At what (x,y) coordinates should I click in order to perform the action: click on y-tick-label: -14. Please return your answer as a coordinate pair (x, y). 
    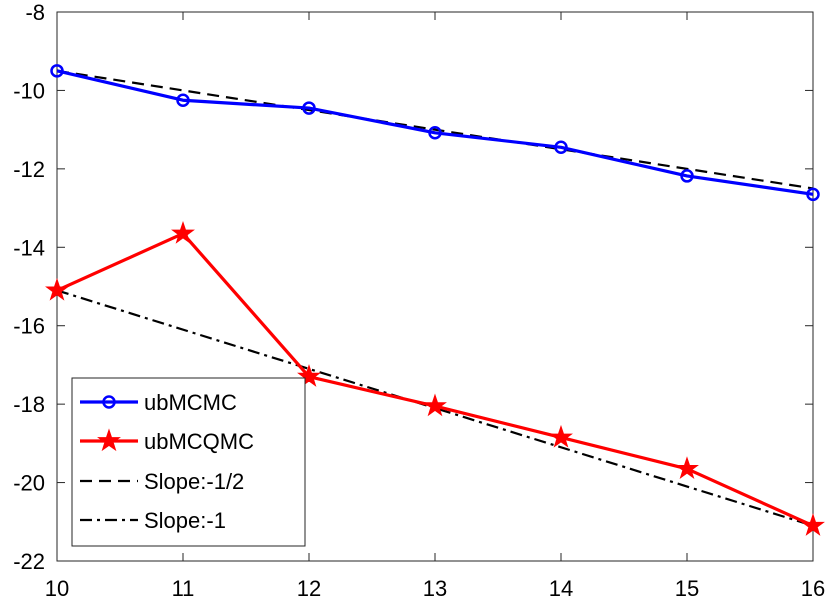
    Looking at the image, I should click on (29, 247).